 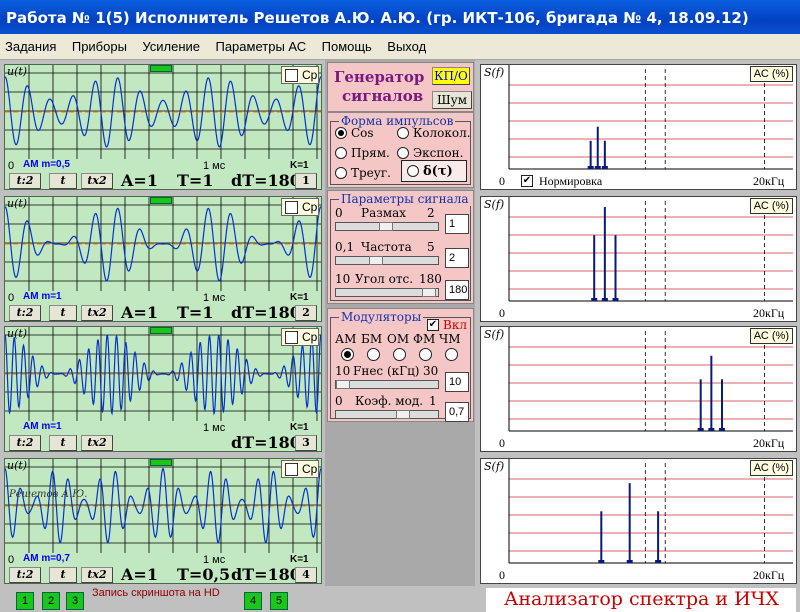 What do you see at coordinates (457, 224) in the screenshot?
I see `swing-value: 1` at bounding box center [457, 224].